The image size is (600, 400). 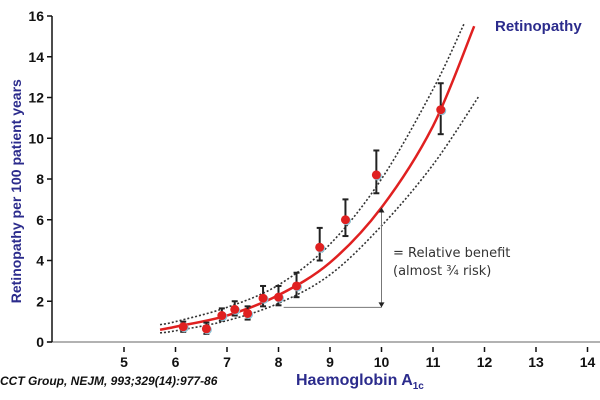 I want to click on x-axis-label-subscript: 1c, so click(x=418, y=387).